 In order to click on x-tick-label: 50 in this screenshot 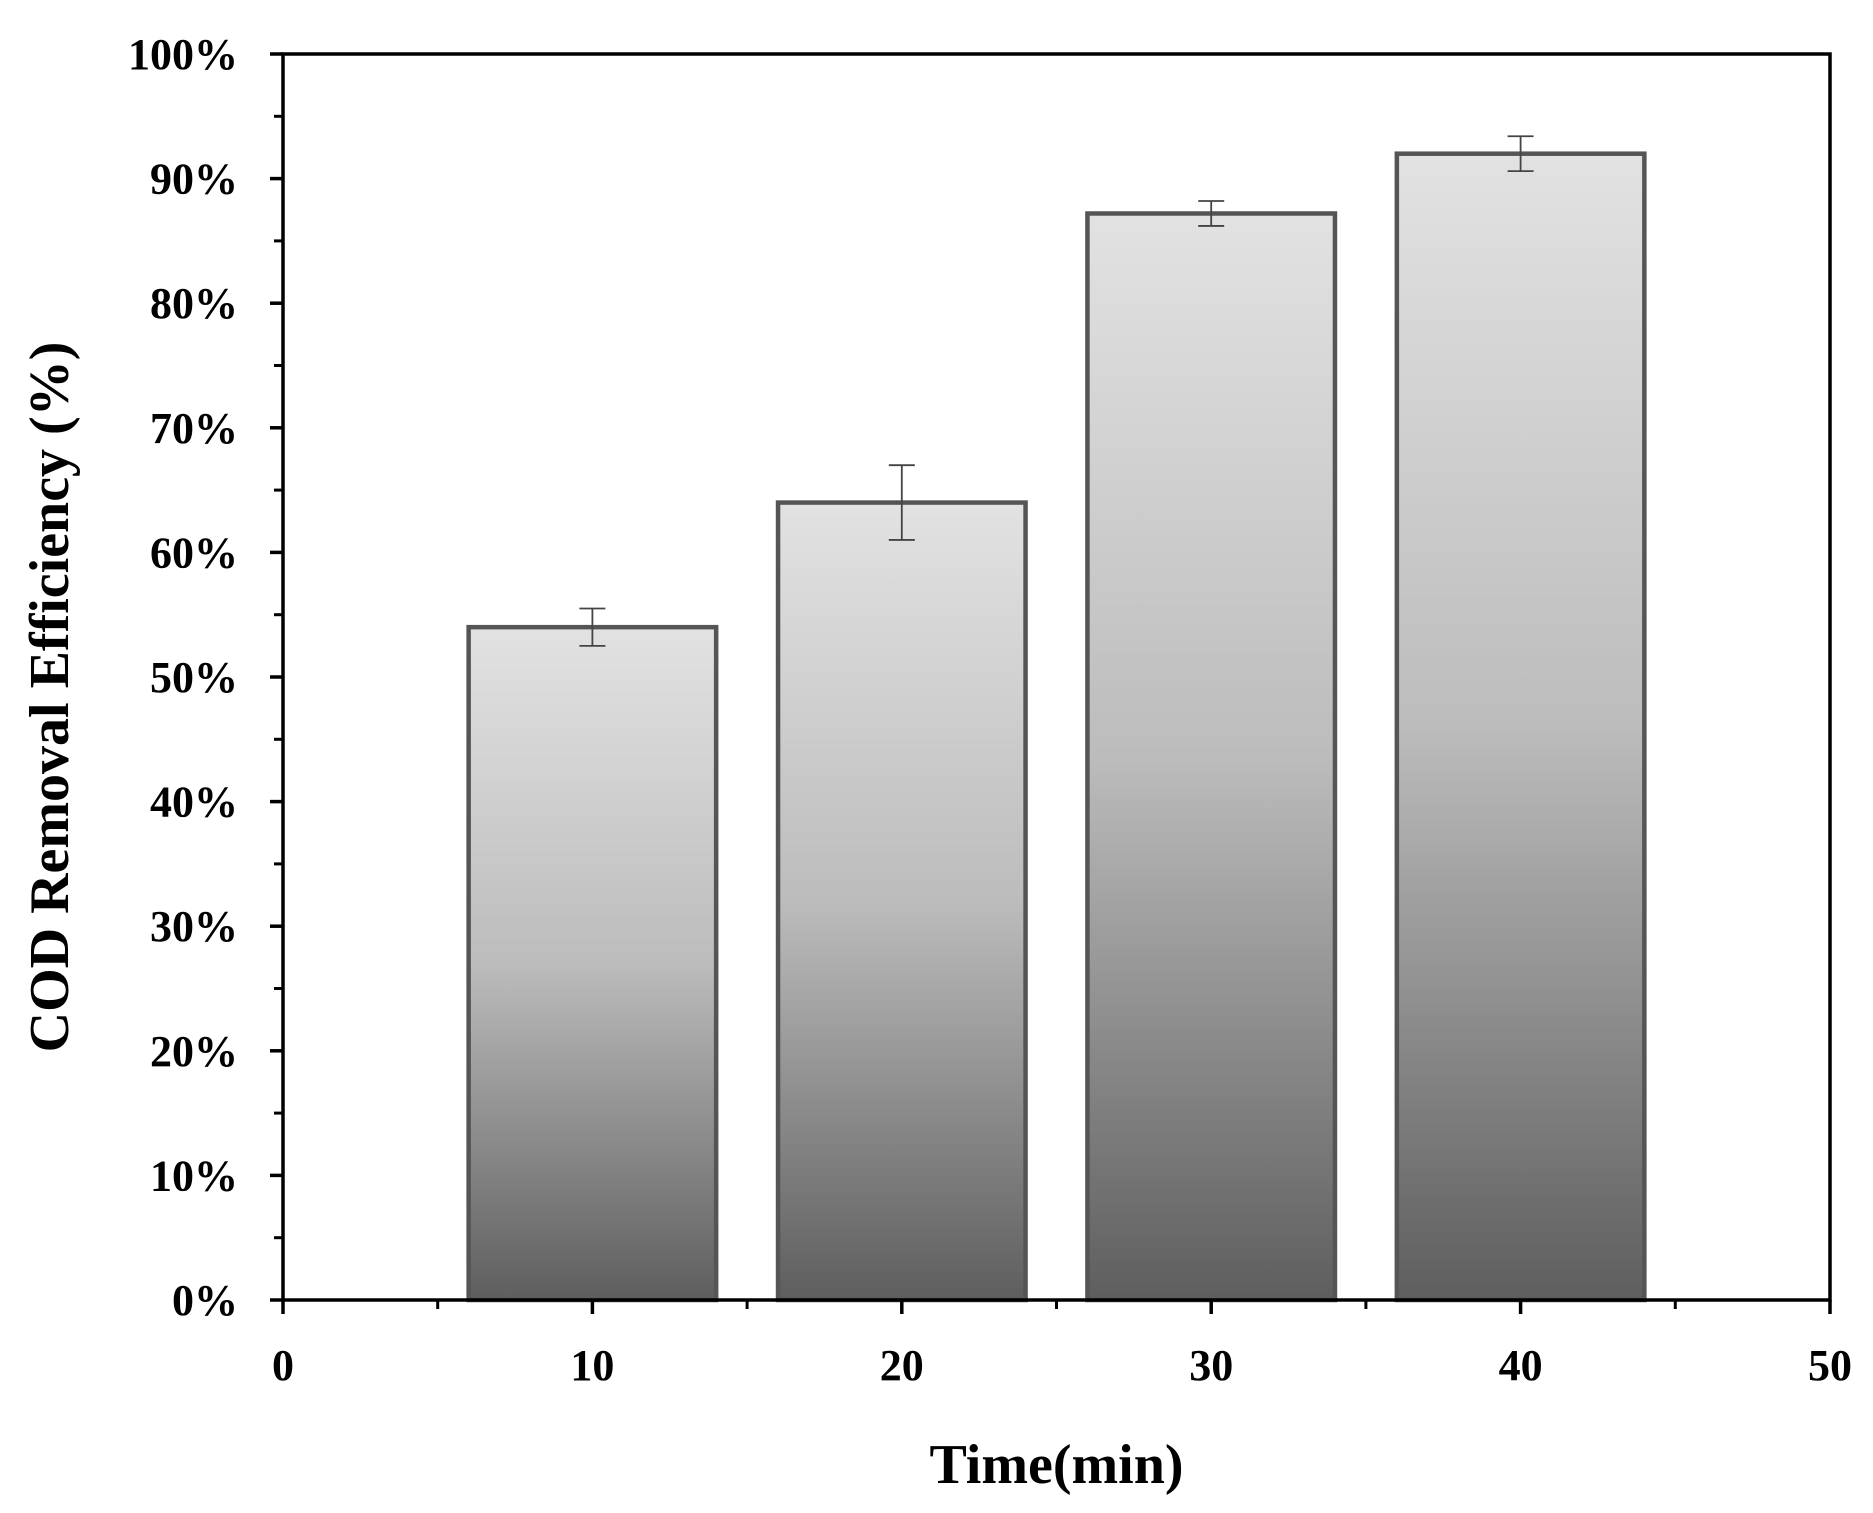, I will do `click(1830, 1365)`.